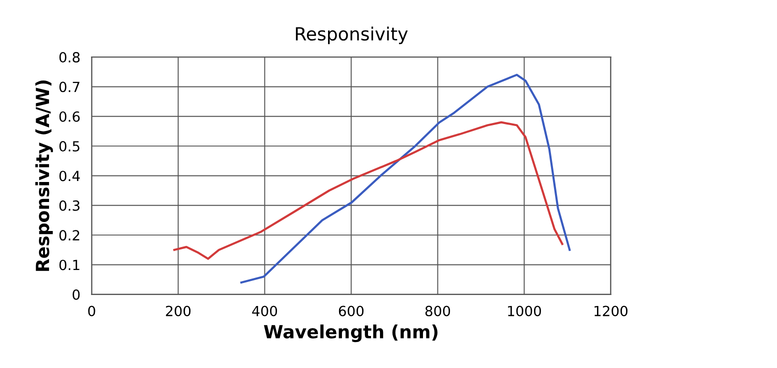 This screenshot has height=368, width=777. I want to click on x-tick-label: 400, so click(265, 311).